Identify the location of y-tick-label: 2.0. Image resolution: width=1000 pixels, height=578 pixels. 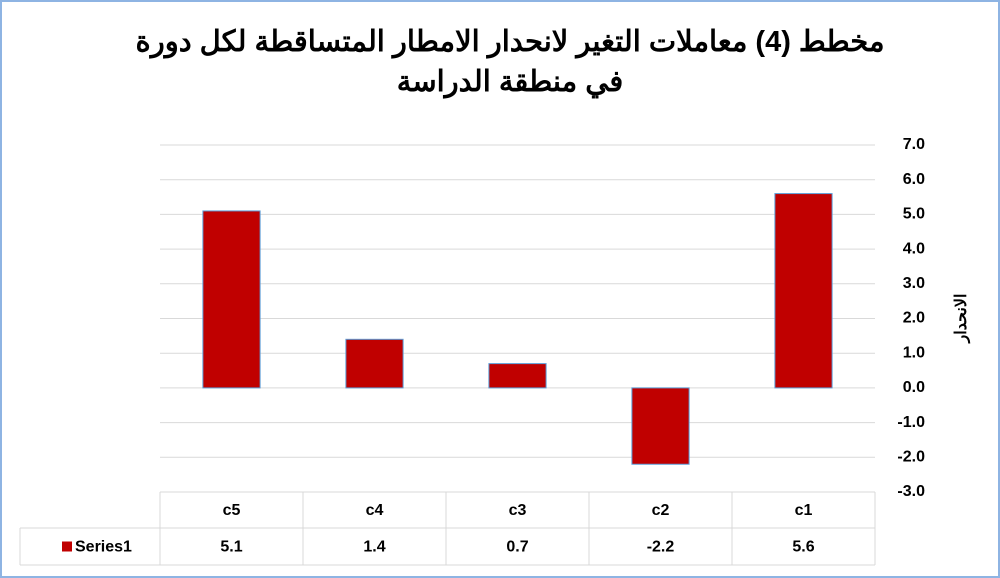
(914, 318).